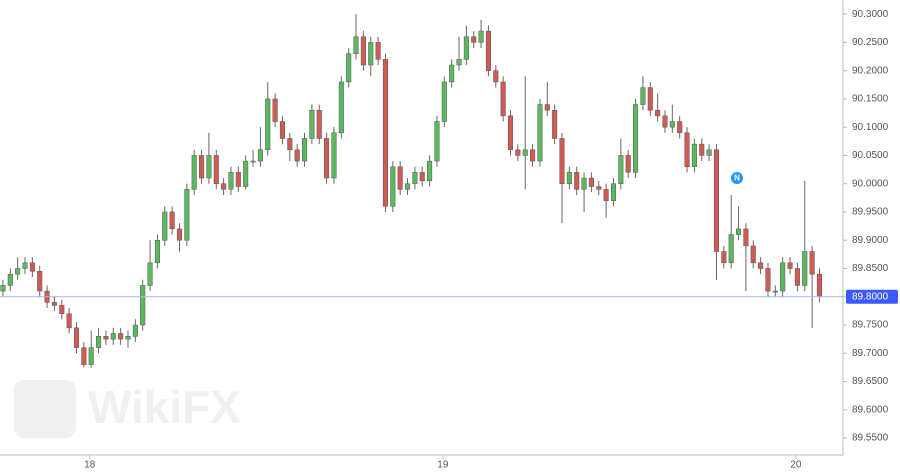 The width and height of the screenshot is (900, 472). What do you see at coordinates (870, 70) in the screenshot?
I see `y-tick-label: 90.2000` at bounding box center [870, 70].